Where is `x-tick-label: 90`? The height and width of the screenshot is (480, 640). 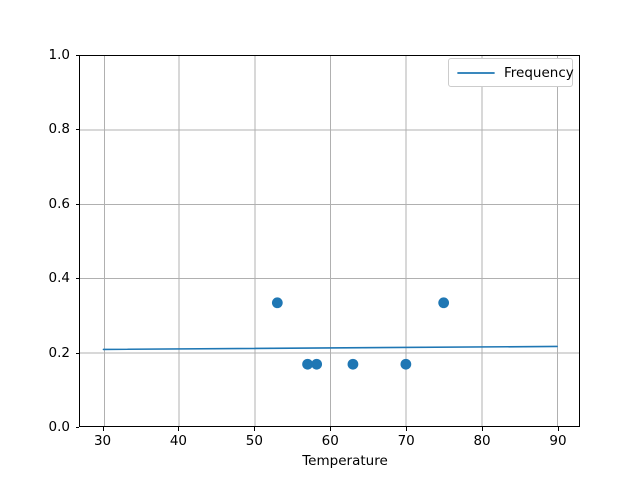
x-tick-label: 90 is located at coordinates (558, 441).